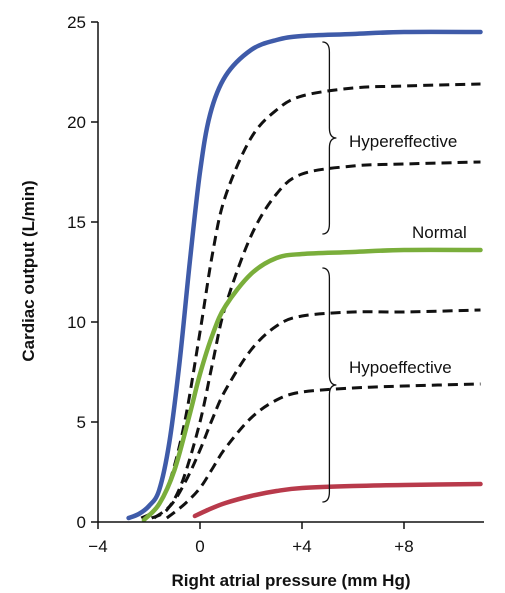 The image size is (505, 593). What do you see at coordinates (76, 122) in the screenshot?
I see `y-tick-label: 20` at bounding box center [76, 122].